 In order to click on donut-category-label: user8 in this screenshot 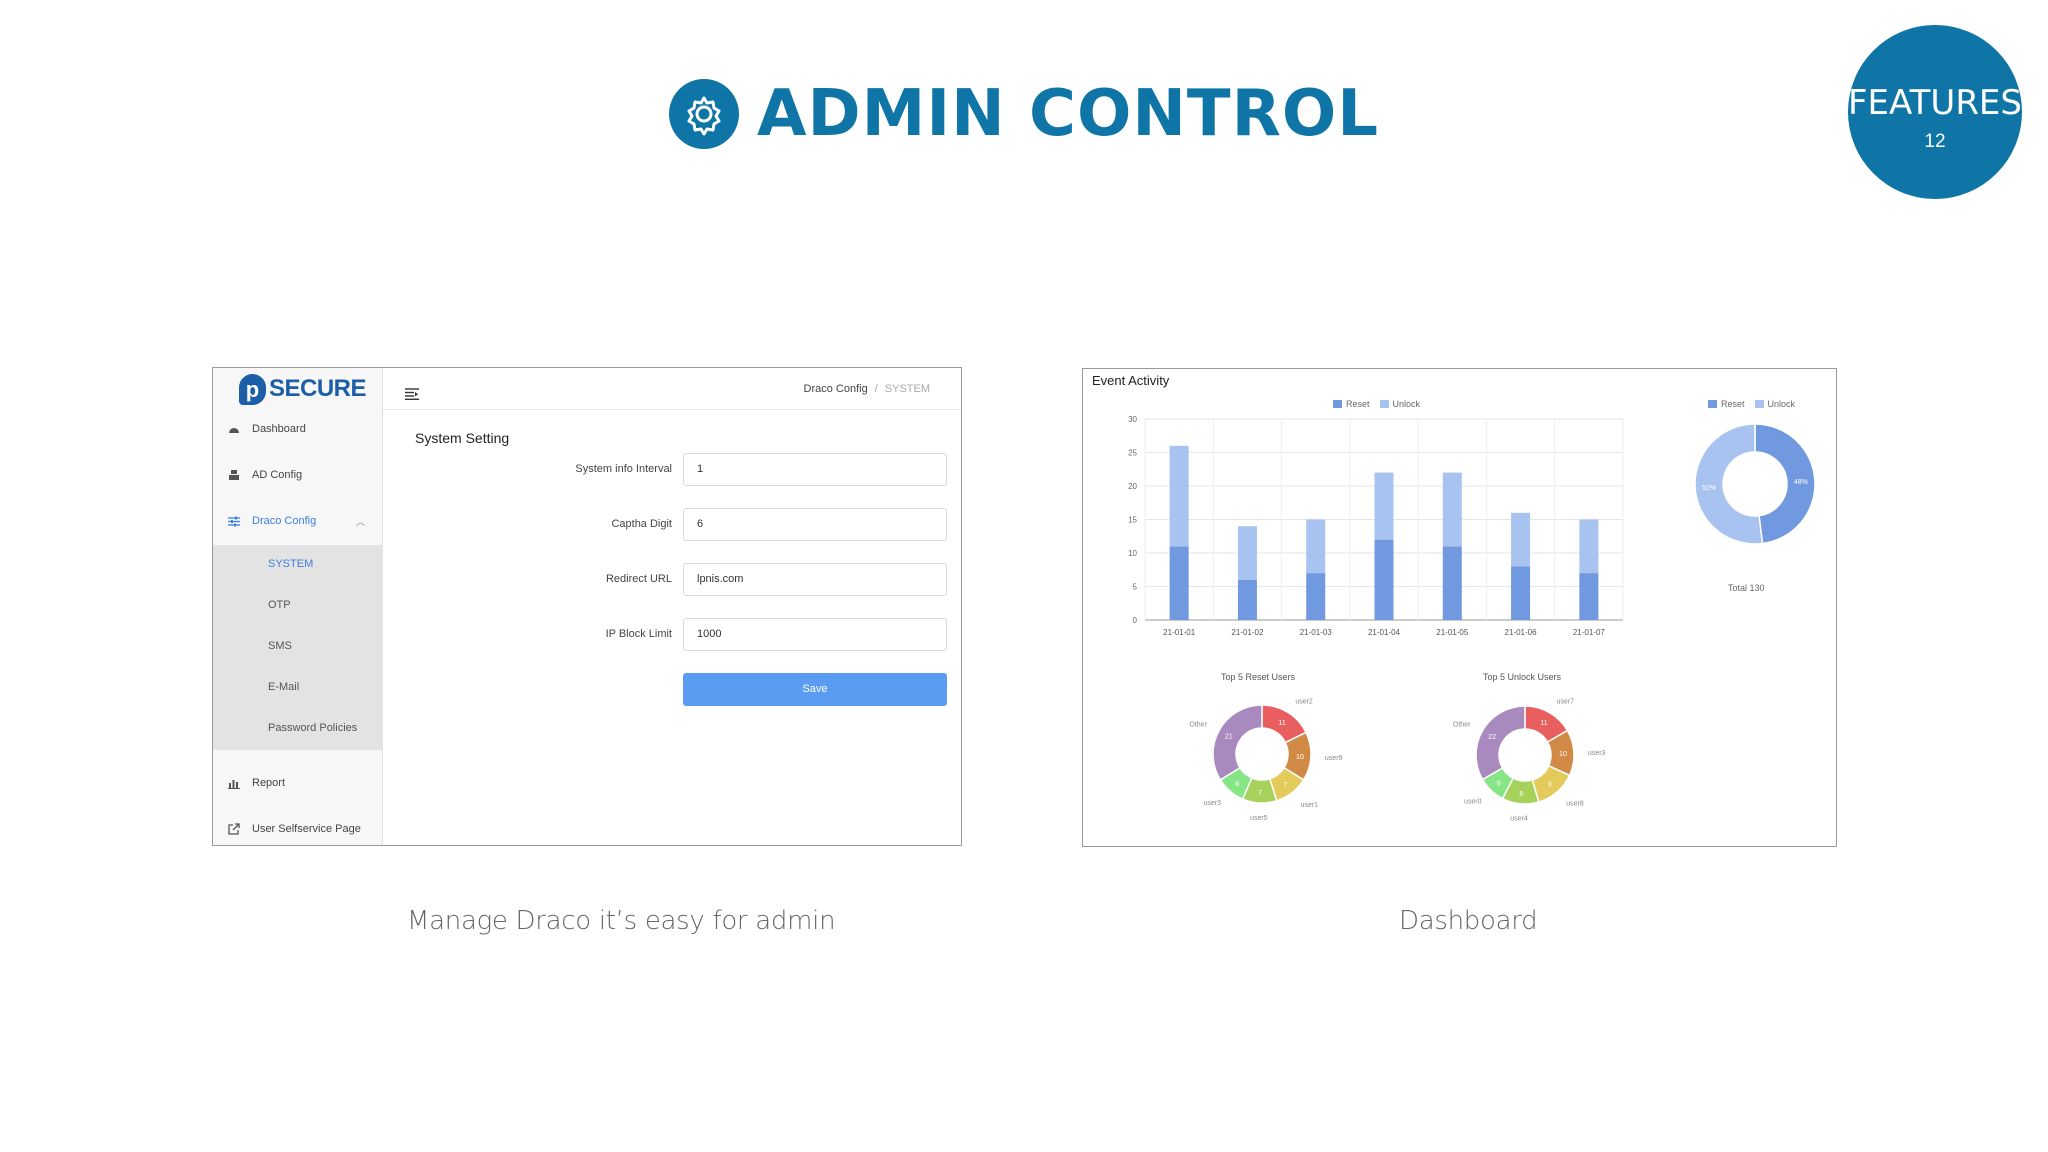, I will do `click(1575, 804)`.